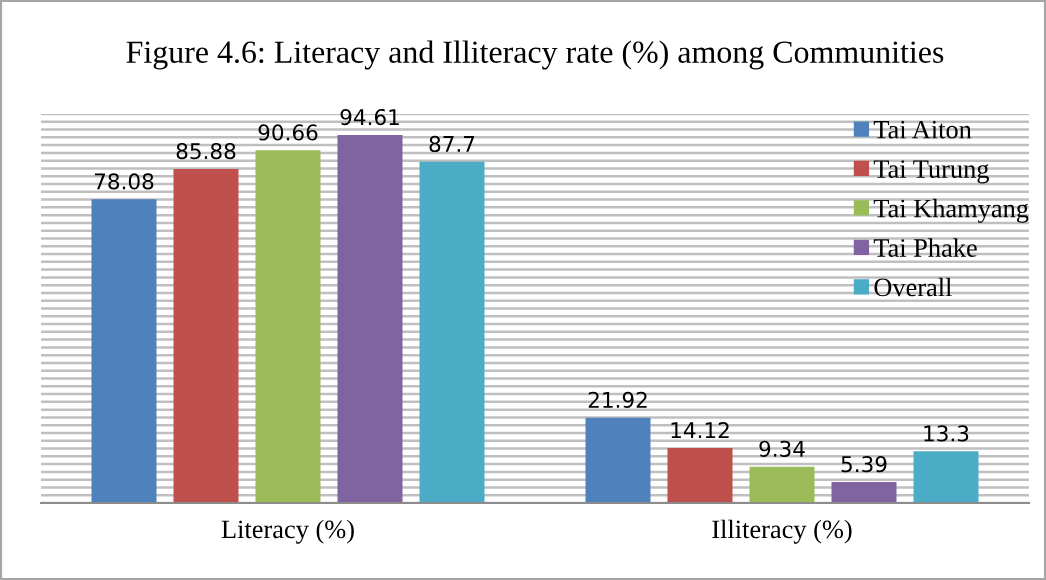  I want to click on data-label: 78.08, so click(124, 181).